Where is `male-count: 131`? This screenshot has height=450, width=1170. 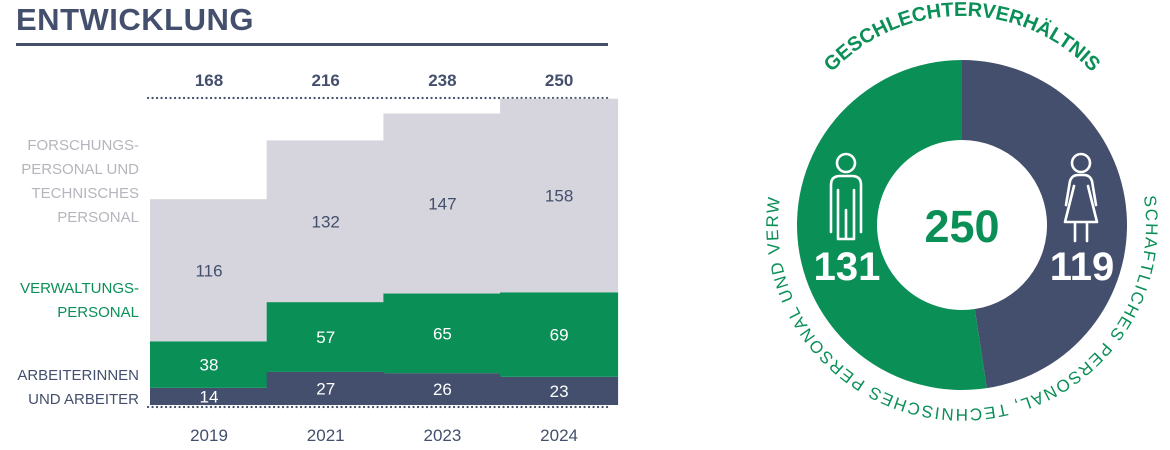
male-count: 131 is located at coordinates (847, 267).